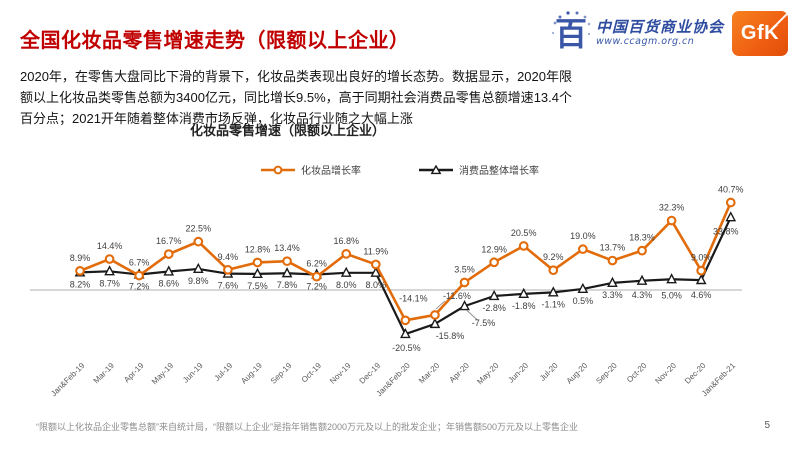 The height and width of the screenshot is (450, 800). What do you see at coordinates (450, 336) in the screenshot?
I see `data-label: -15.8%` at bounding box center [450, 336].